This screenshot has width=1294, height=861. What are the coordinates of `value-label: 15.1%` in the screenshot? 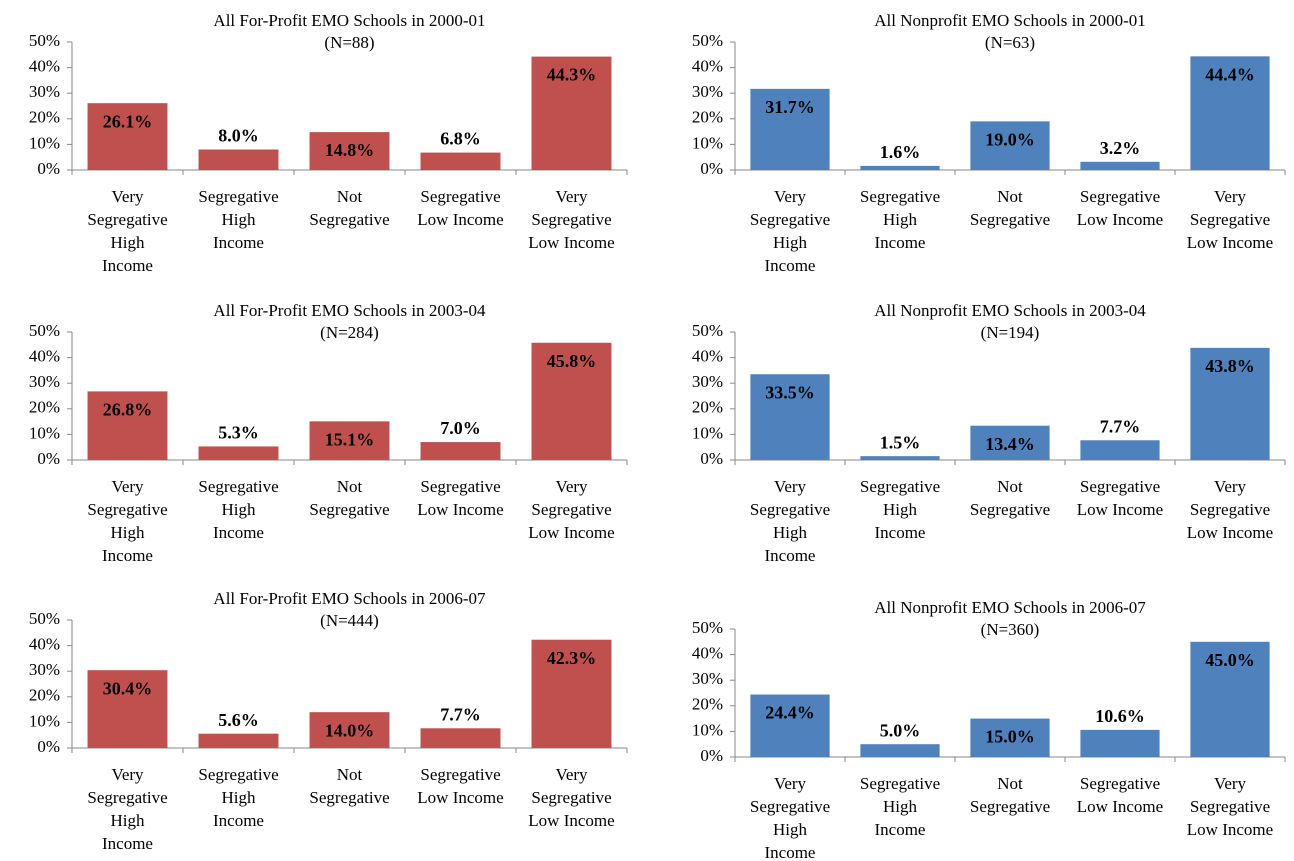 It's located at (350, 439).